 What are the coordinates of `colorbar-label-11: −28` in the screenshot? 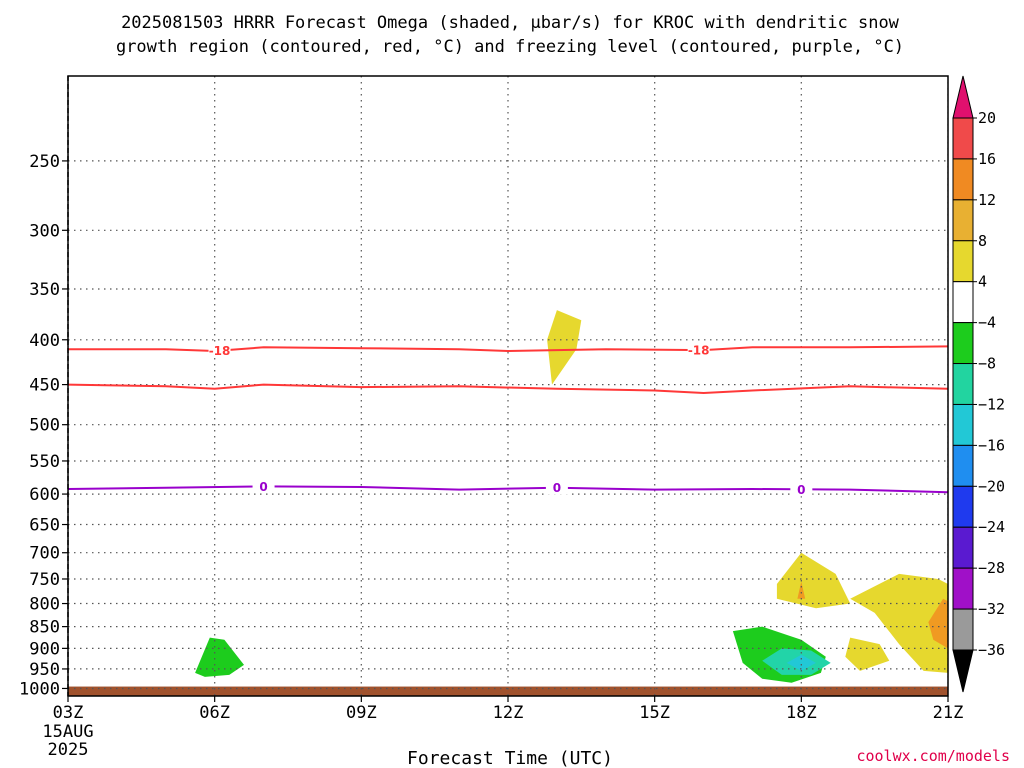 It's located at (991, 568).